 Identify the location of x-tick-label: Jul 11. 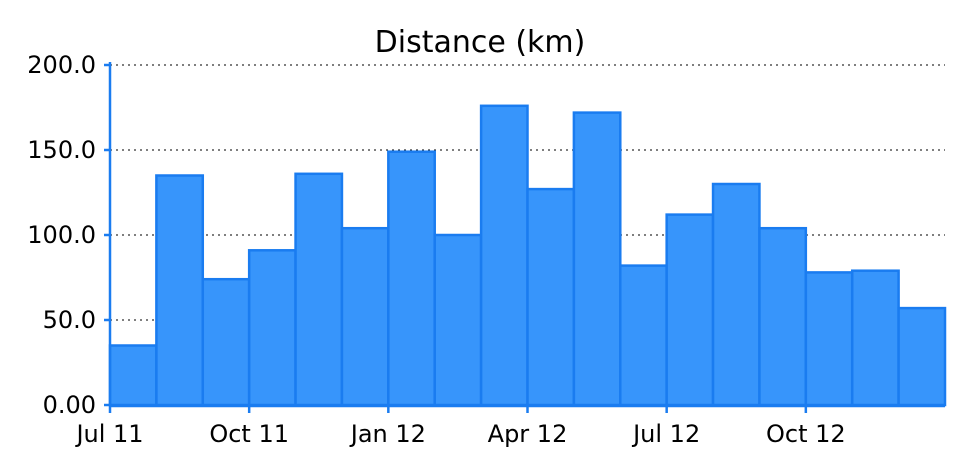
(108, 434).